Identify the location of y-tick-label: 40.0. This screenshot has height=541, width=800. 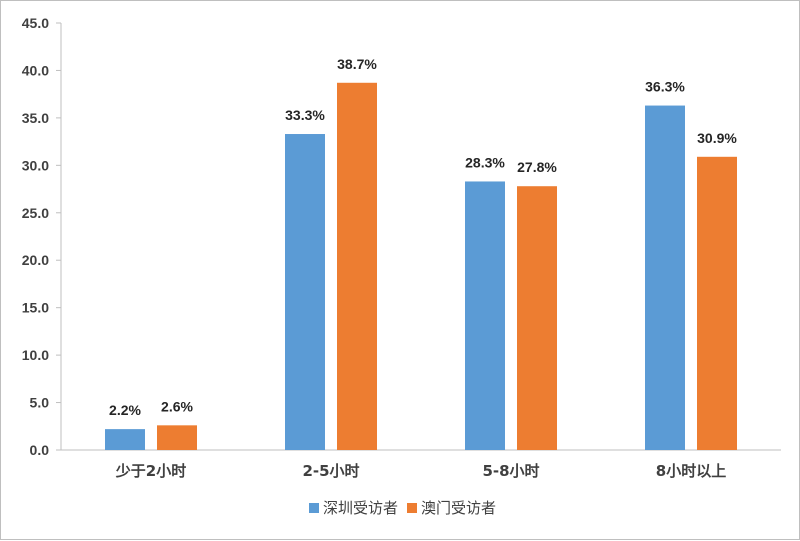
(35, 70).